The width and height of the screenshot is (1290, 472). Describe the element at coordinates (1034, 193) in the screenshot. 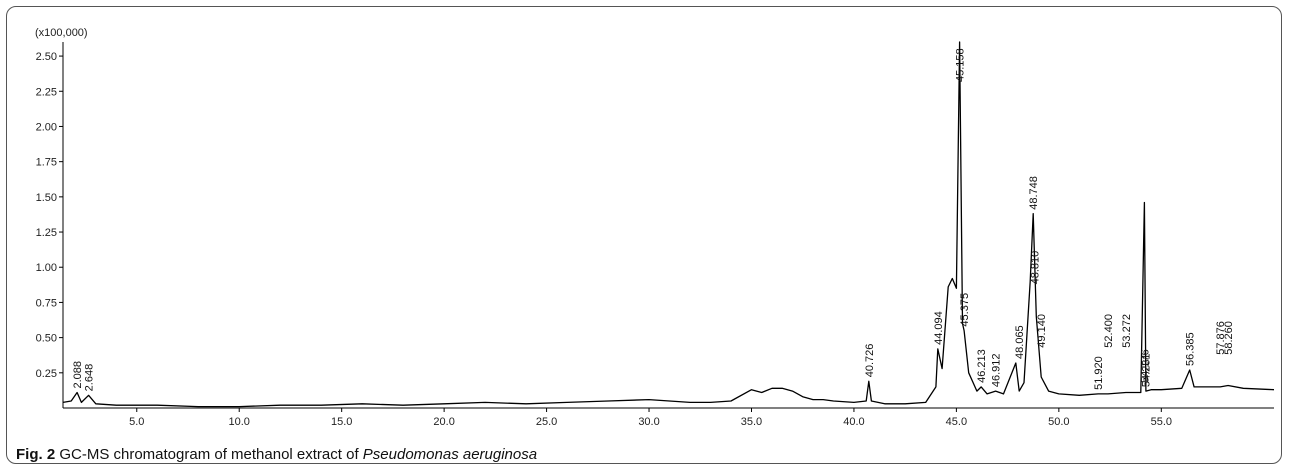

I see `peak-label: 48.748` at that location.